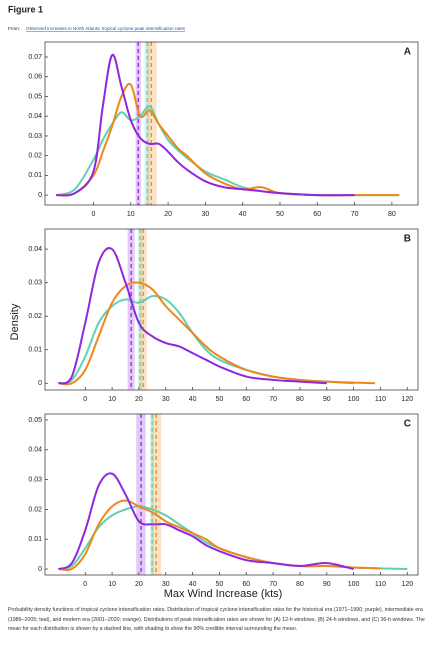 This screenshot has width=434, height=654. I want to click on y-axis-label: Density, so click(15, 321).